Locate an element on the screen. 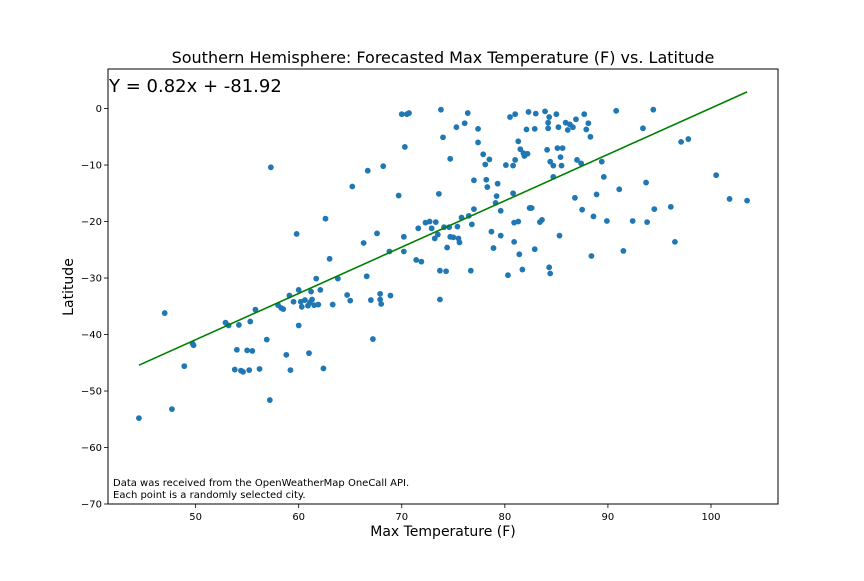 The image size is (864, 581). y-axis-label: Latitude is located at coordinates (69, 287).